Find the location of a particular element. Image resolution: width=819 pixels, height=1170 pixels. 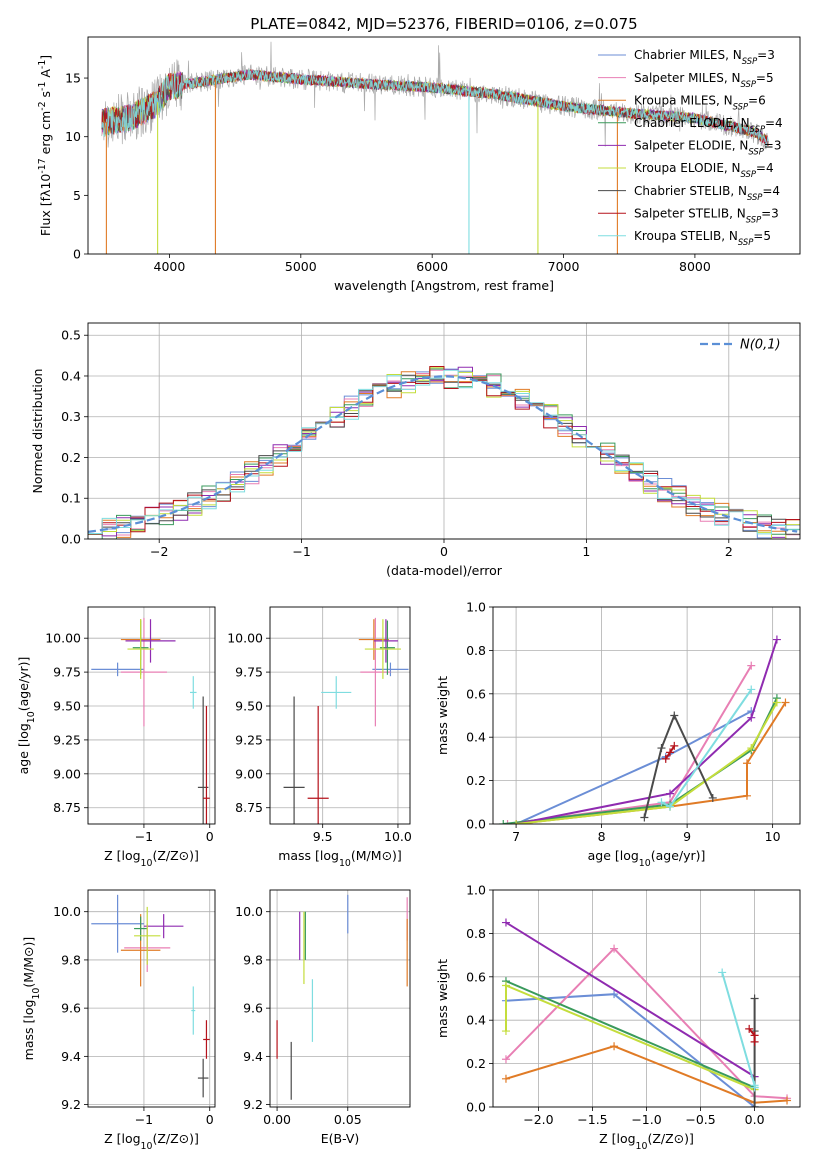

weight-vs-age-ytick-label: 0.0 is located at coordinates (476, 824).